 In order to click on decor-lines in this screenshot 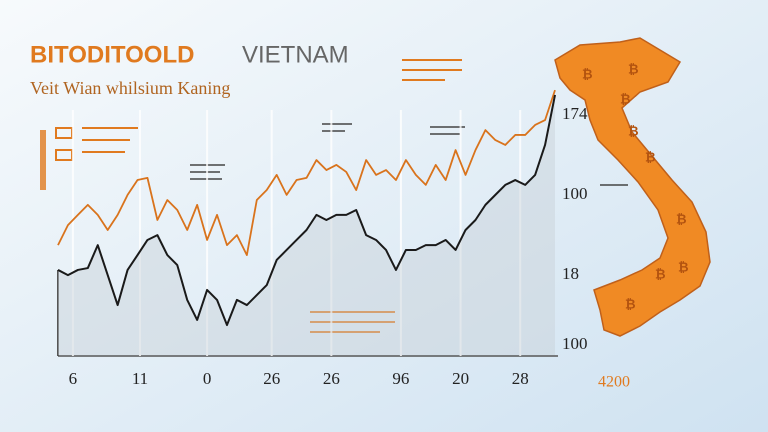, I will do `click(409, 154)`.